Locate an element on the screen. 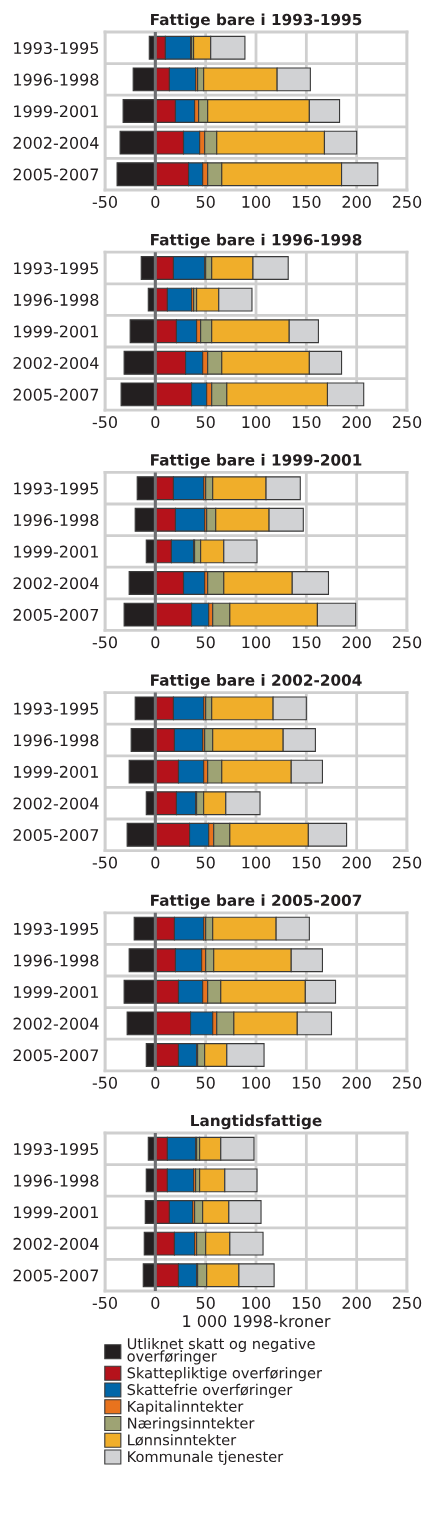 The width and height of the screenshot is (424, 1521). chart-title: Fattige bare i 1996-1998 is located at coordinates (256, 241).